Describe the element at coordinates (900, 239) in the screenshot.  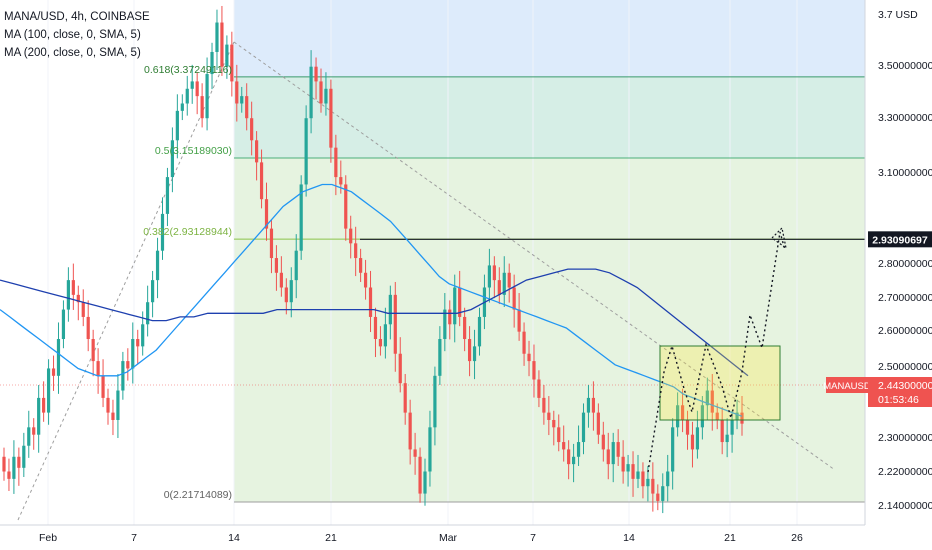
I see `target-tag-bg` at that location.